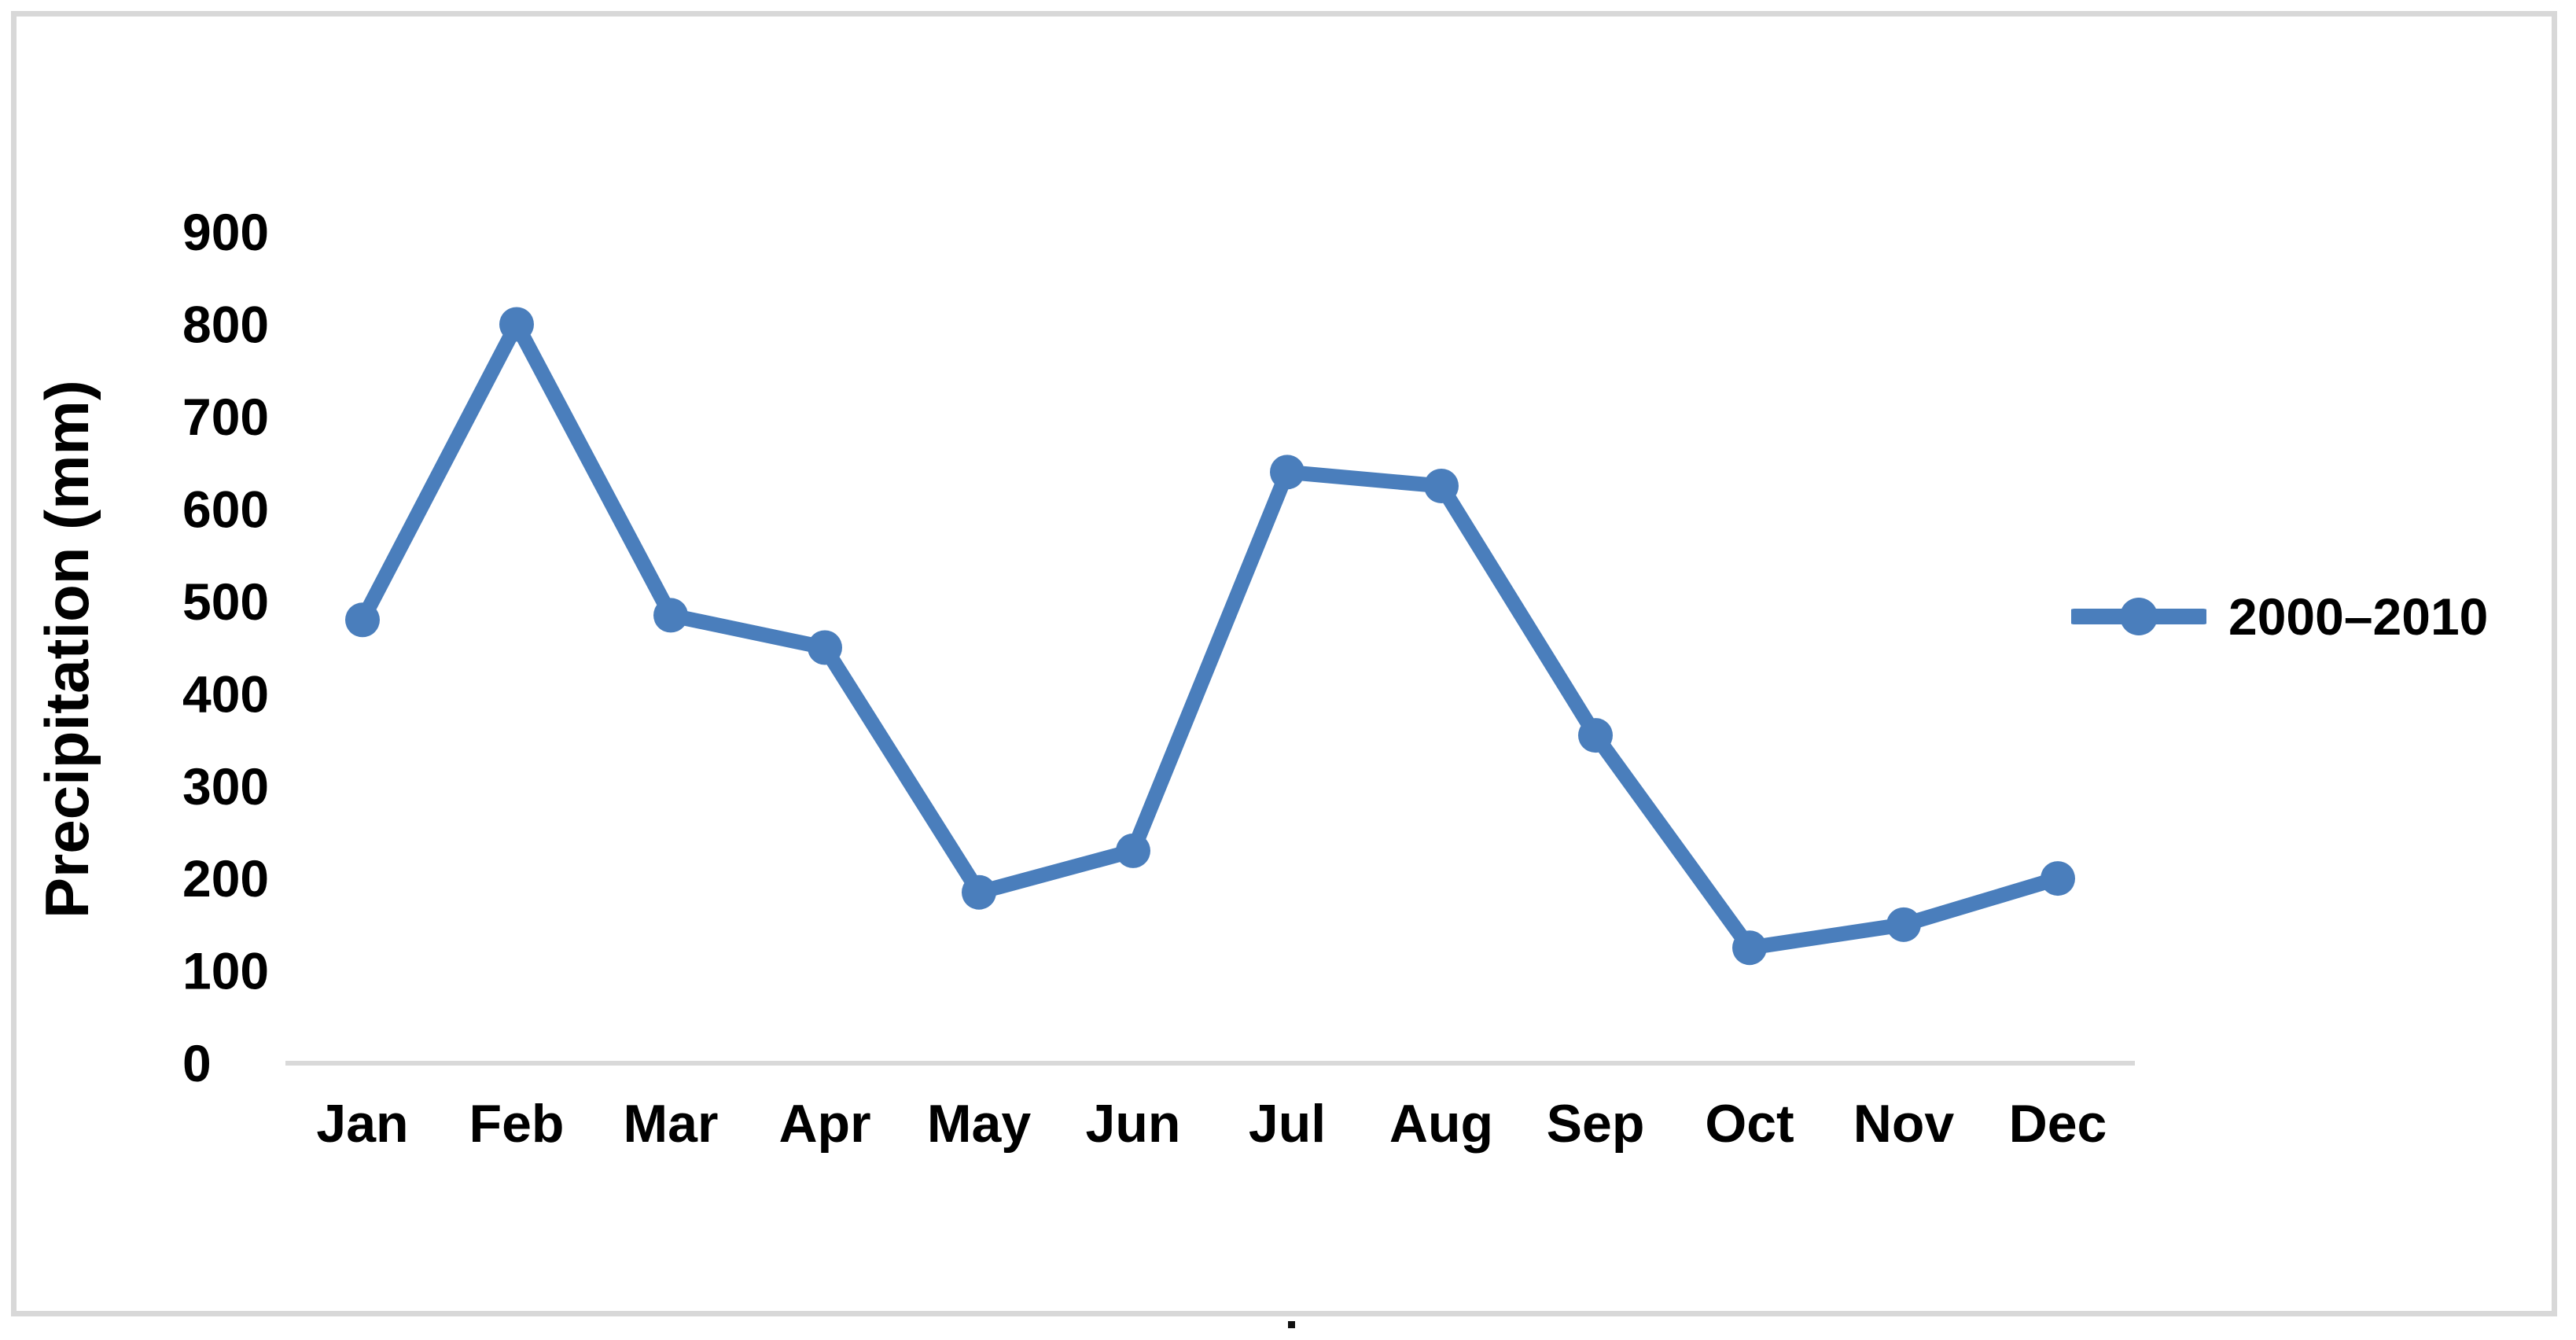 The height and width of the screenshot is (1340, 2576). I want to click on y-tick-label: 0, so click(197, 1063).